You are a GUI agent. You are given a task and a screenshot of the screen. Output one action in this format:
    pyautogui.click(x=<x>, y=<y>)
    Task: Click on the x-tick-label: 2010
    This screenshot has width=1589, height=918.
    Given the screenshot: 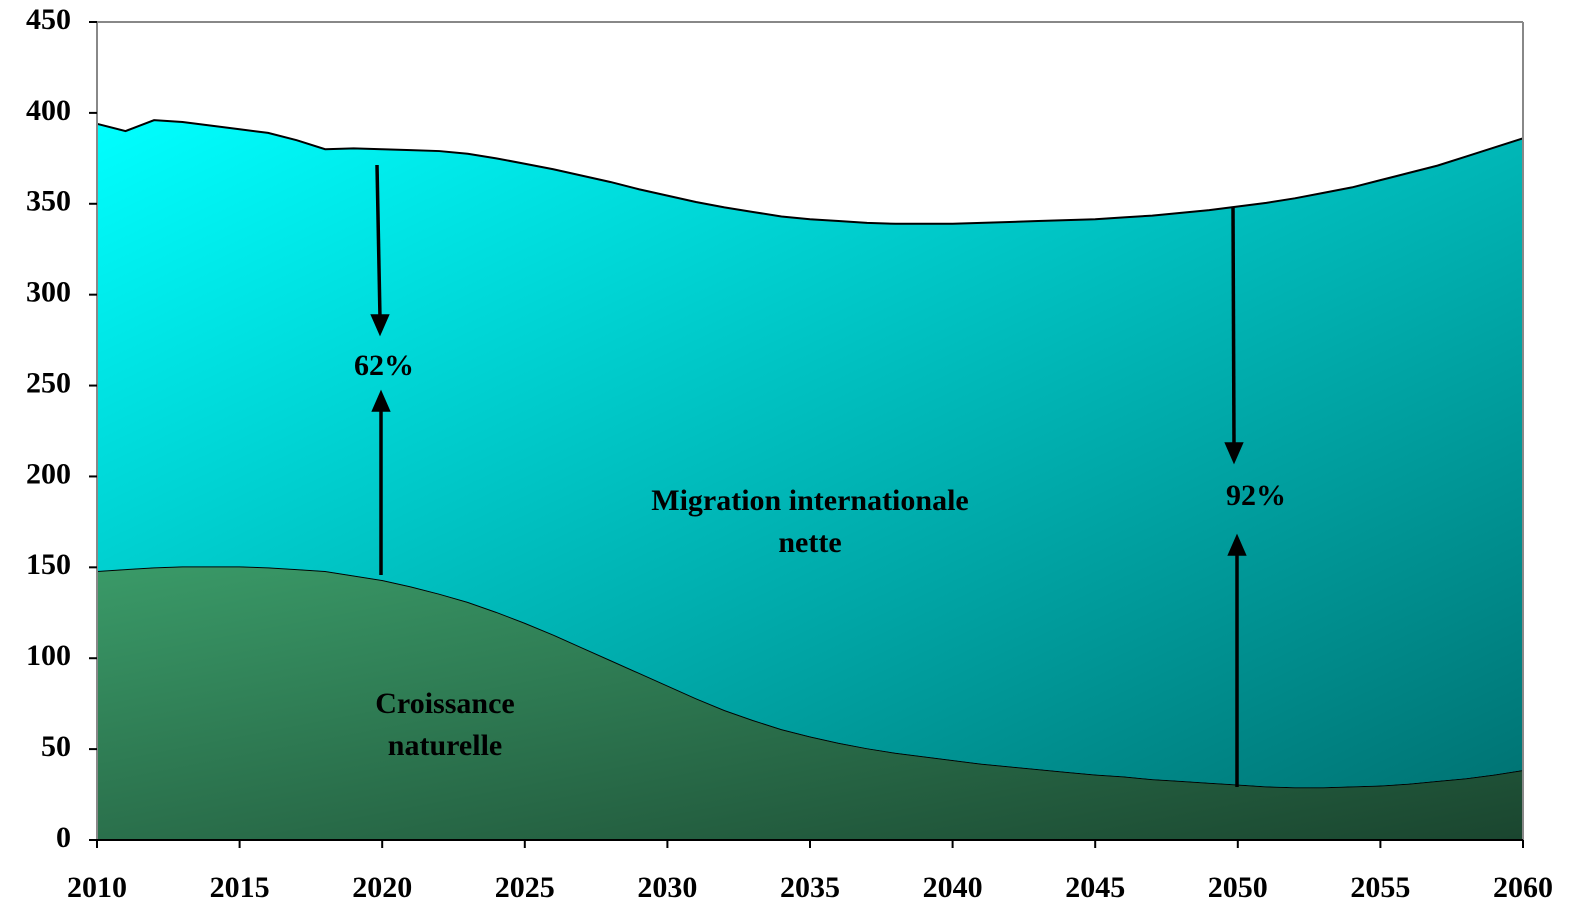 What is the action you would take?
    pyautogui.click(x=97, y=887)
    